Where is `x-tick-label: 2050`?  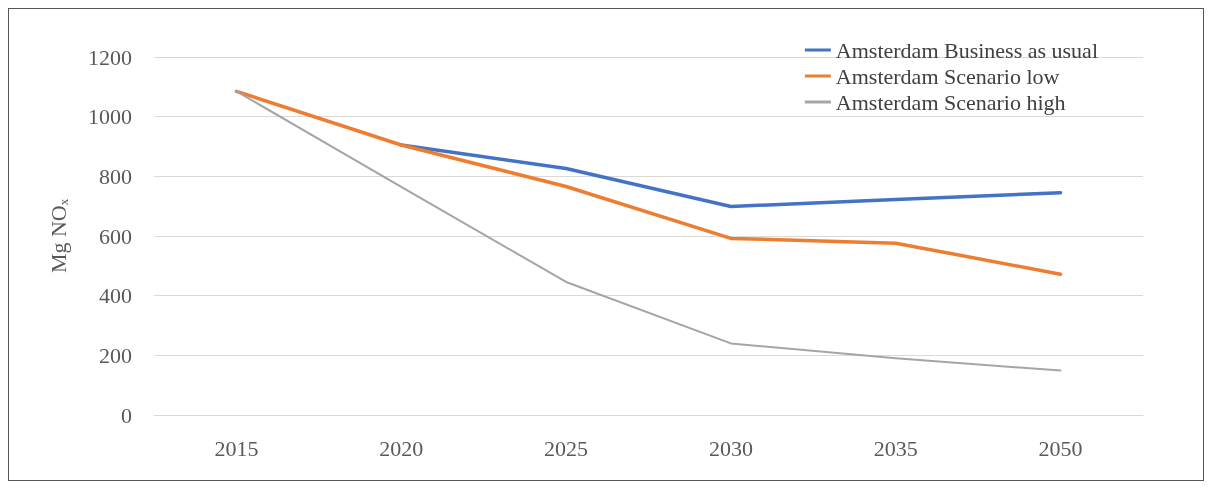 x-tick-label: 2050 is located at coordinates (1060, 448).